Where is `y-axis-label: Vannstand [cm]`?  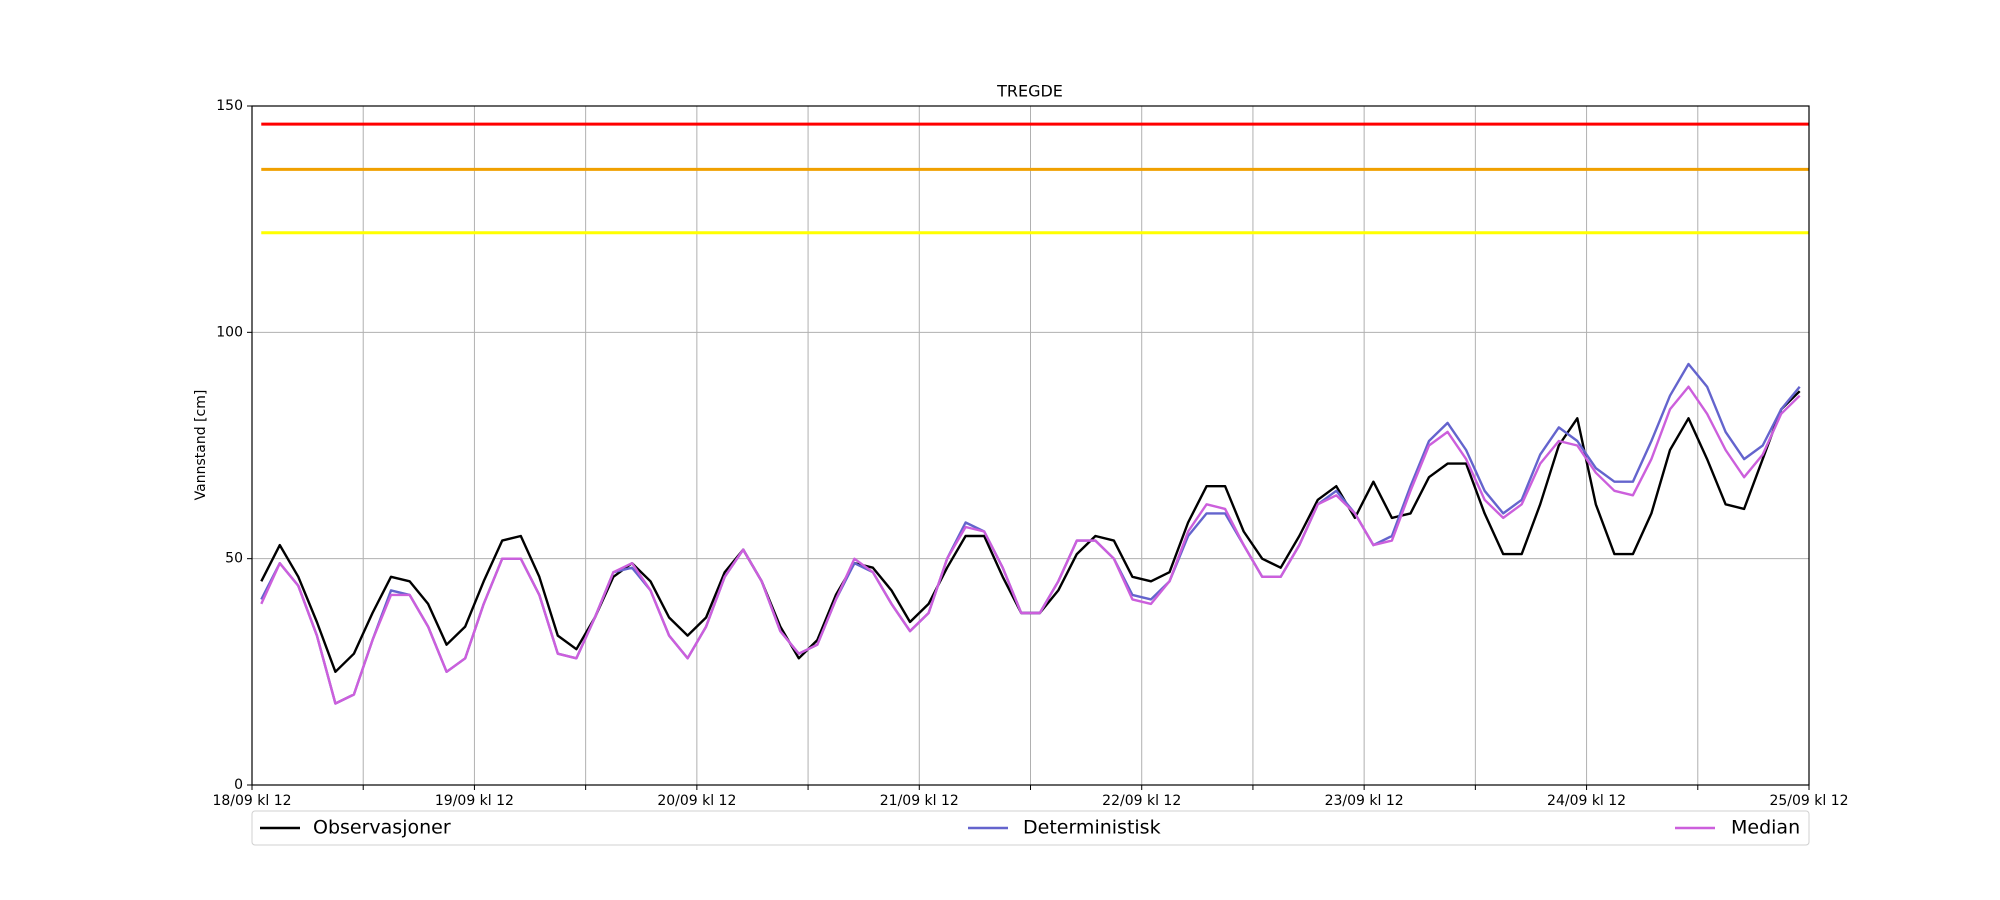
y-axis-label: Vannstand [cm] is located at coordinates (201, 445).